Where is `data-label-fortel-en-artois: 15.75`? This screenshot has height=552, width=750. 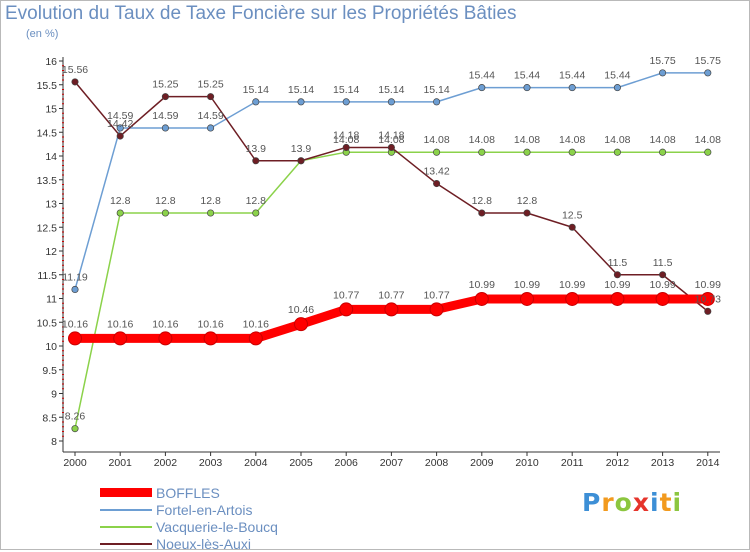 data-label-fortel-en-artois: 15.75 is located at coordinates (662, 61).